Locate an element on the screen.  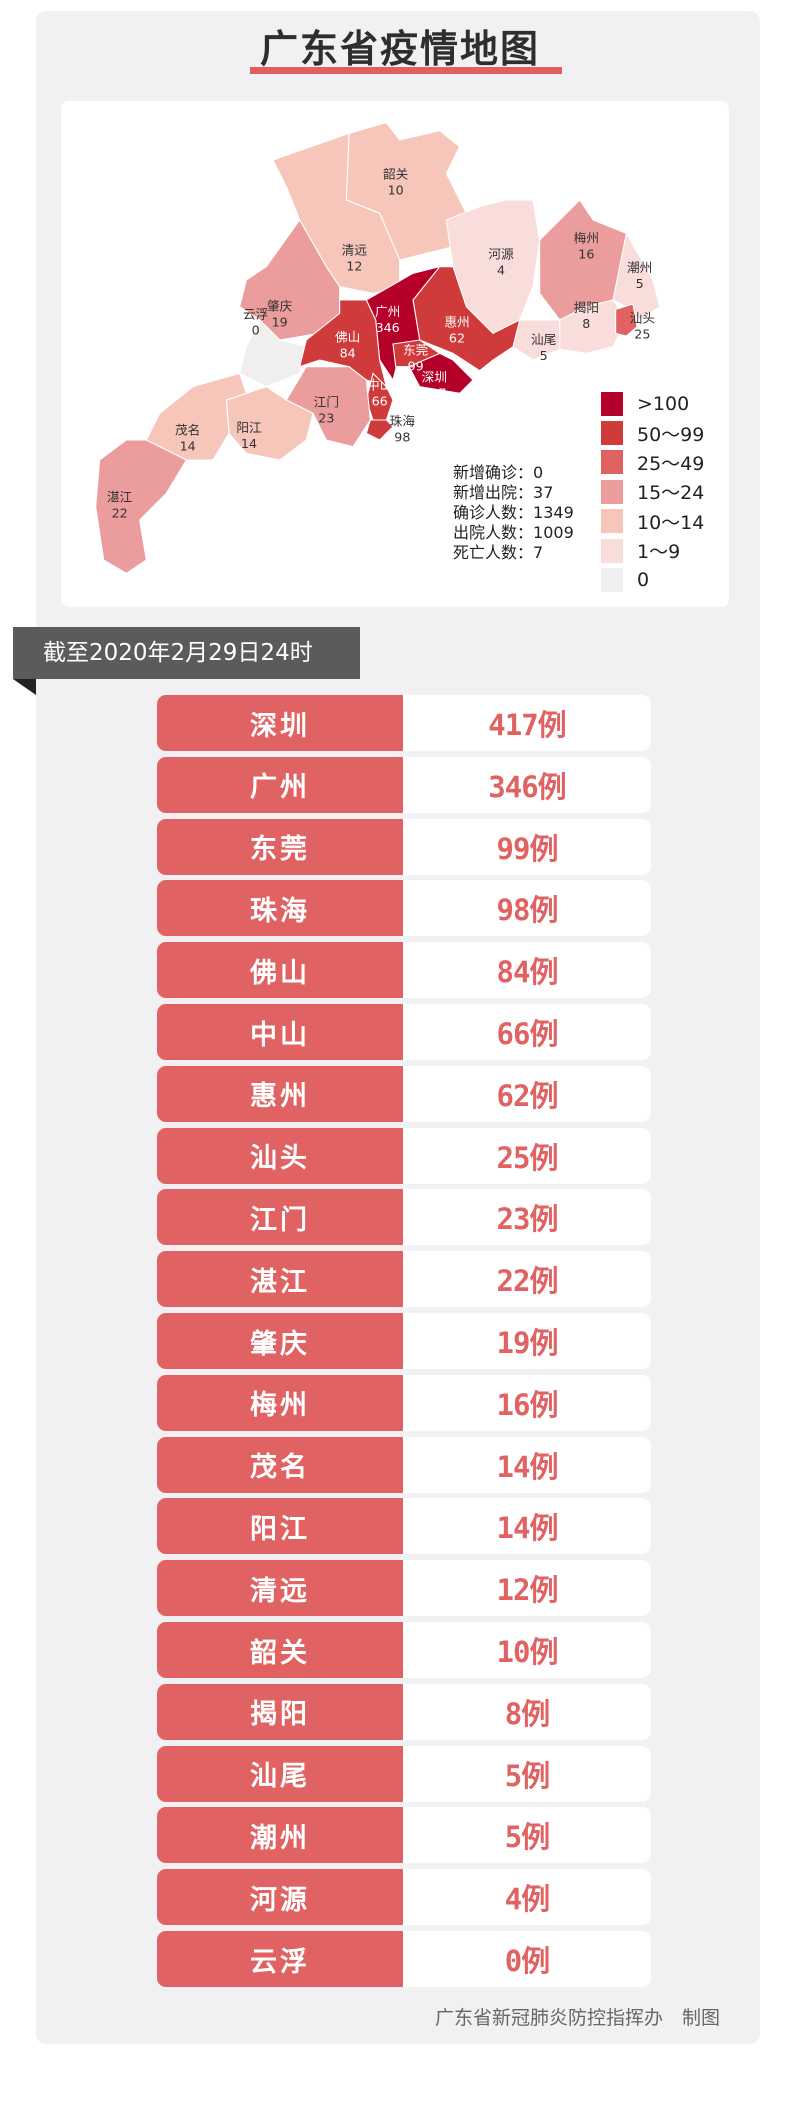
city-name: 深圳 is located at coordinates (280, 723).